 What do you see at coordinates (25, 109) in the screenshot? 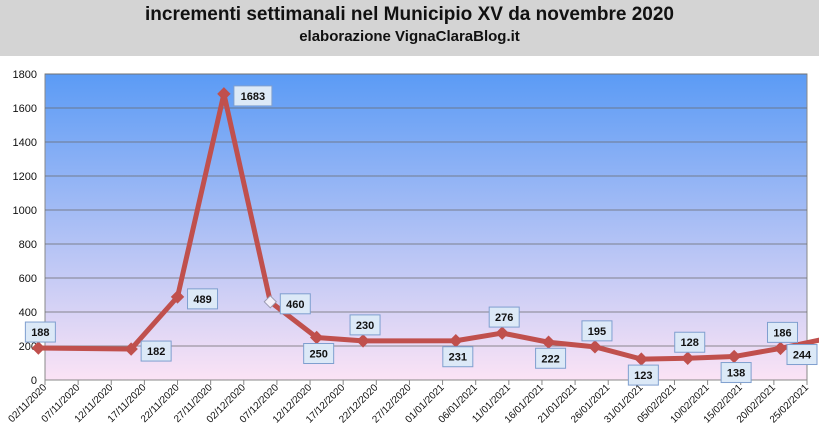
I see `y-tick-label: 1600` at bounding box center [25, 109].